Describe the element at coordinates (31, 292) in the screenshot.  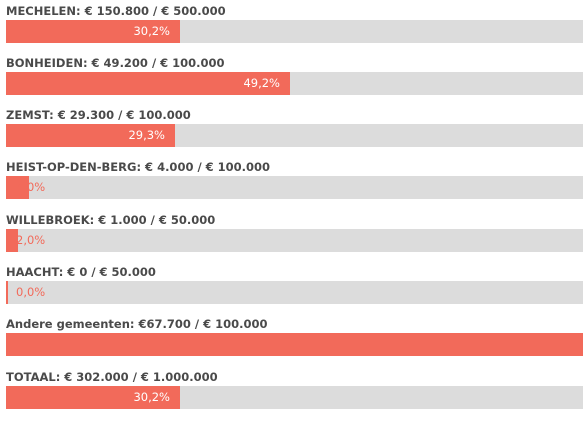
I see `progress-percent: 0,0%` at that location.